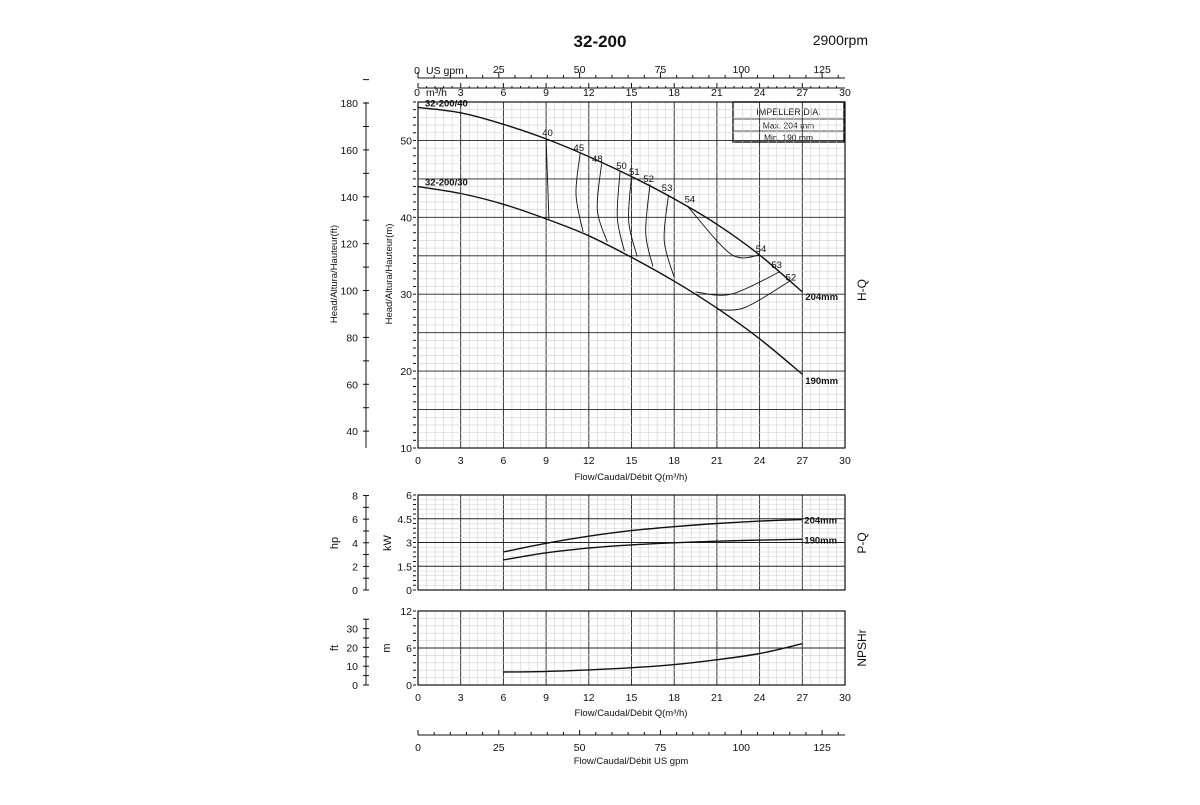  Describe the element at coordinates (621, 166) in the screenshot. I see `efficiency-label: 50` at that location.